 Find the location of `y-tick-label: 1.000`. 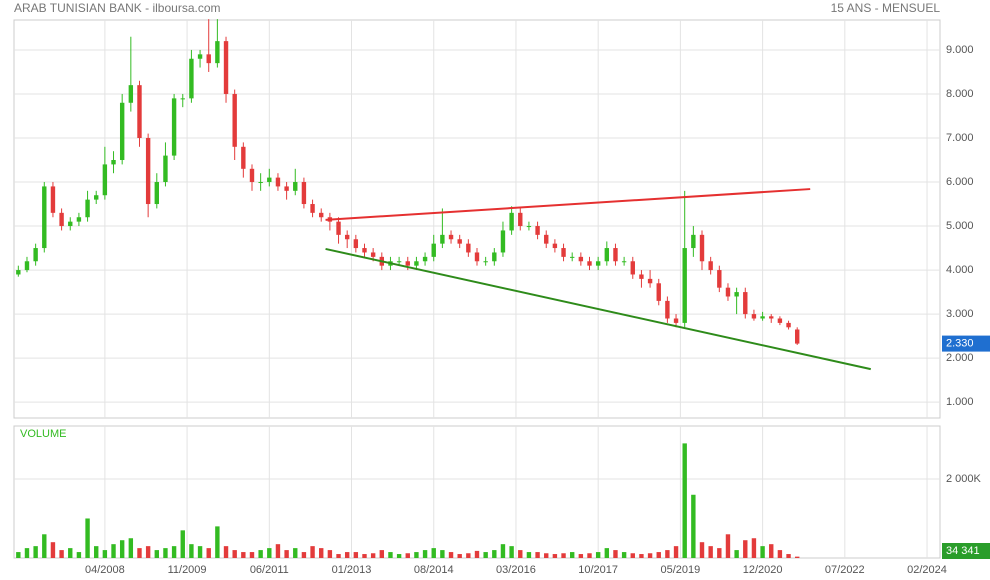

y-tick-label: 1.000 is located at coordinates (960, 402).